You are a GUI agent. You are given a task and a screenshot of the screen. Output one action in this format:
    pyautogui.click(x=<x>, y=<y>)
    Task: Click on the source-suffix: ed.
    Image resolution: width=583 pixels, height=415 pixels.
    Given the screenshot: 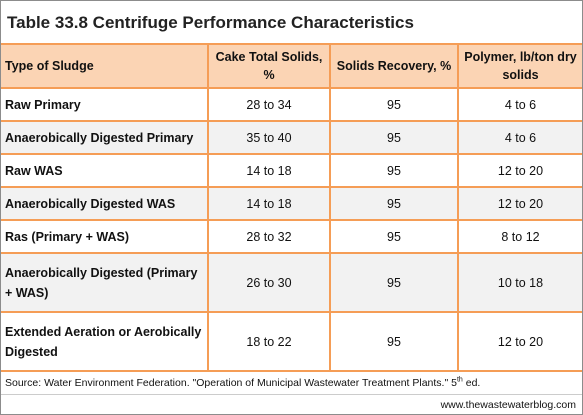 What is the action you would take?
    pyautogui.click(x=471, y=383)
    